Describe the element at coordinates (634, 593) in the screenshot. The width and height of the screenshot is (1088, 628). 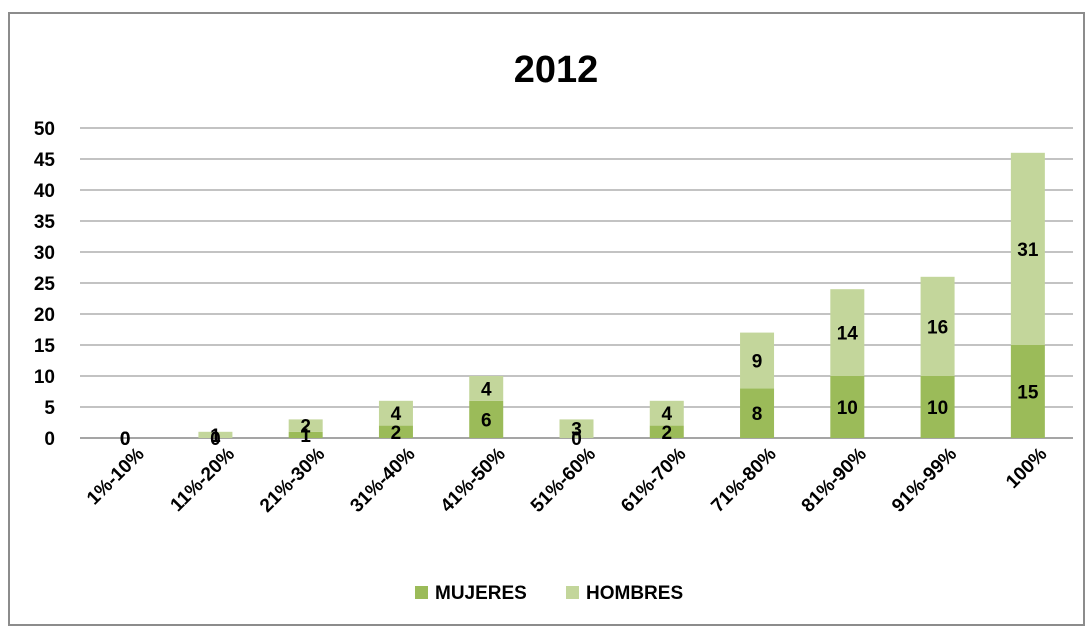
I see `legend-label-hombres: HOMBRES` at that location.